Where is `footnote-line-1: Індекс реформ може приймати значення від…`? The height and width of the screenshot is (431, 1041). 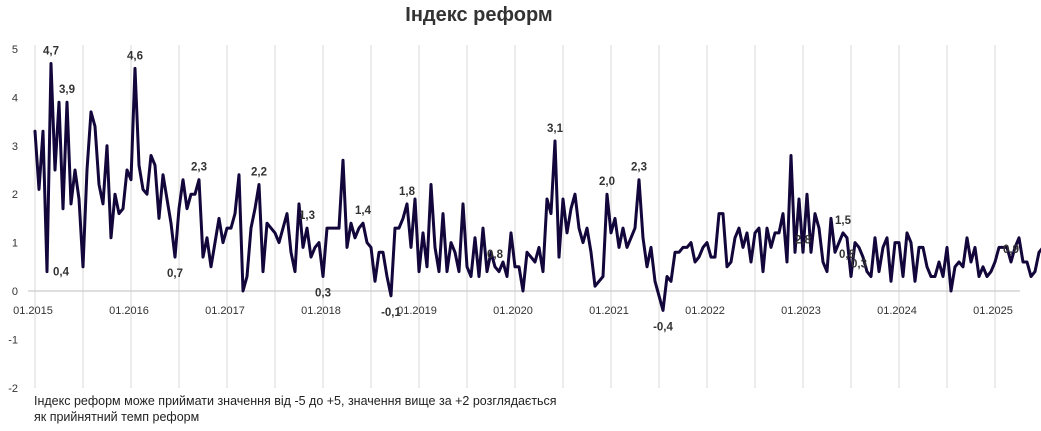
footnote-line-1: Індекс реформ може приймати значення від… is located at coordinates (295, 401).